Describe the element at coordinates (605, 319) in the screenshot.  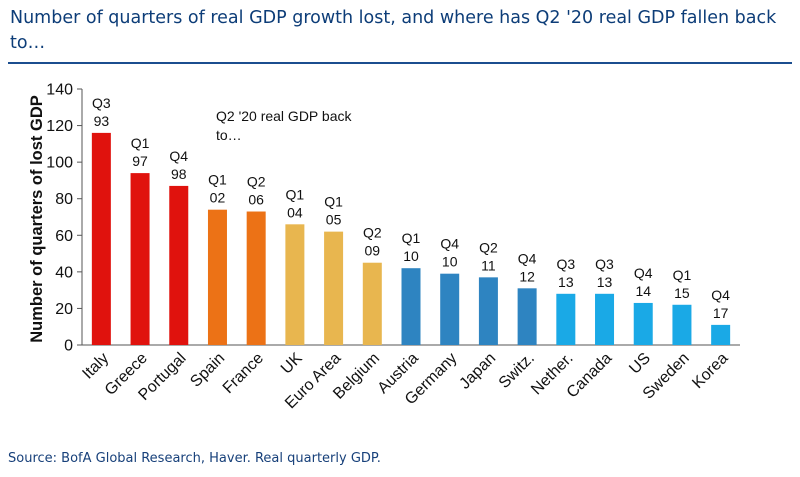
I see `bar-canada` at that location.